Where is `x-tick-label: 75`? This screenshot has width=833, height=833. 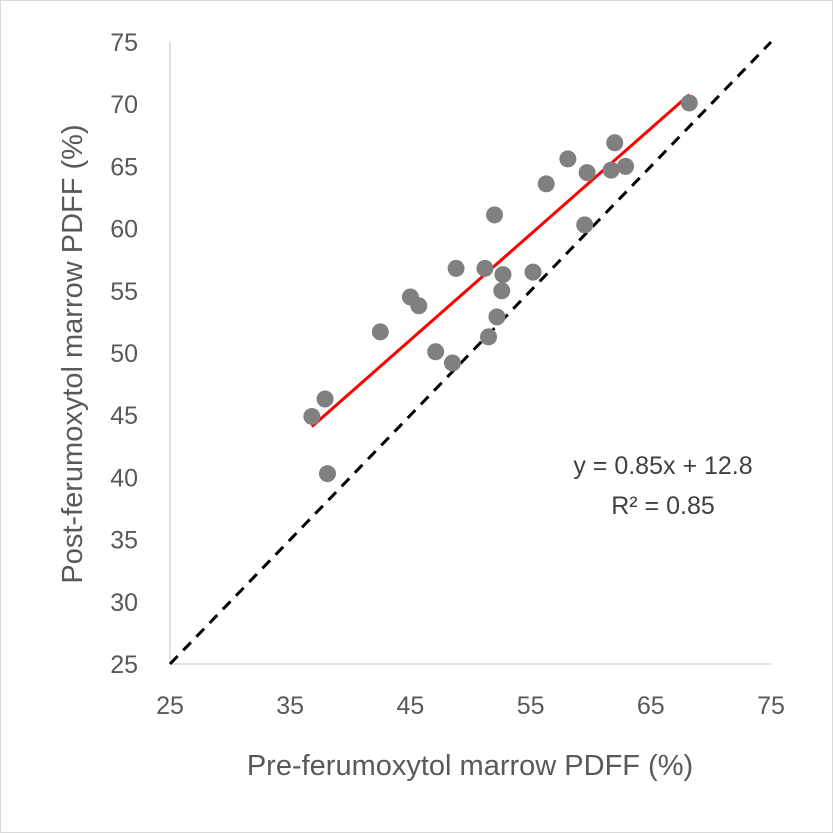 x-tick-label: 75 is located at coordinates (771, 706).